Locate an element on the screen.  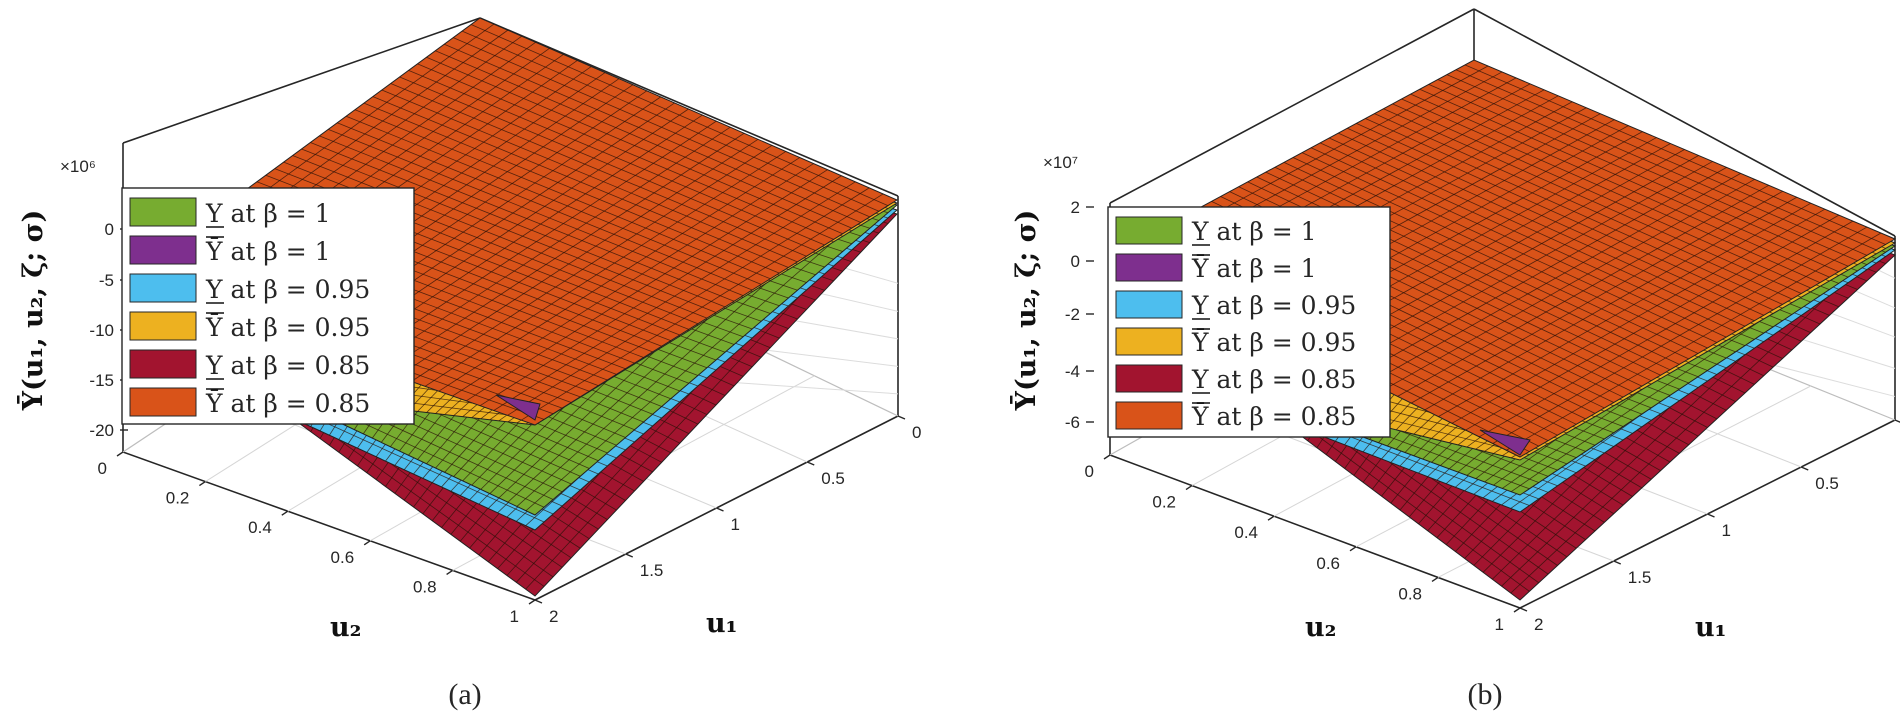
z-tick-label: -4 is located at coordinates (1072, 371).